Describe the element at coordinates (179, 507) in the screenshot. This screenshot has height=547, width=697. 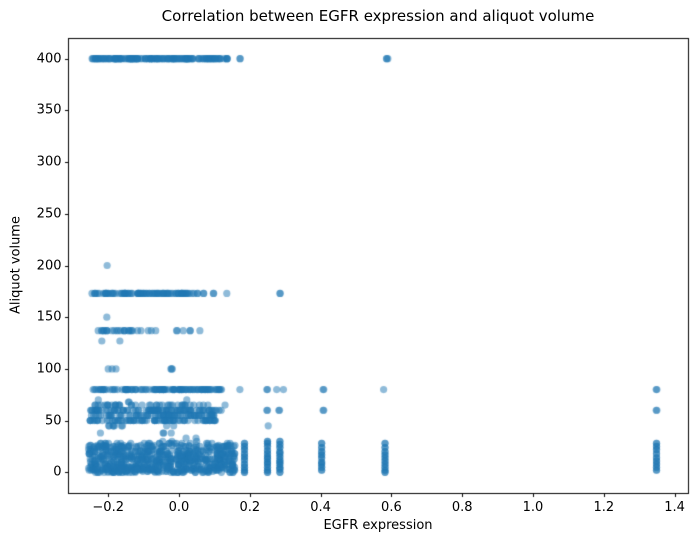
I see `x-tick-label: 0.0` at that location.